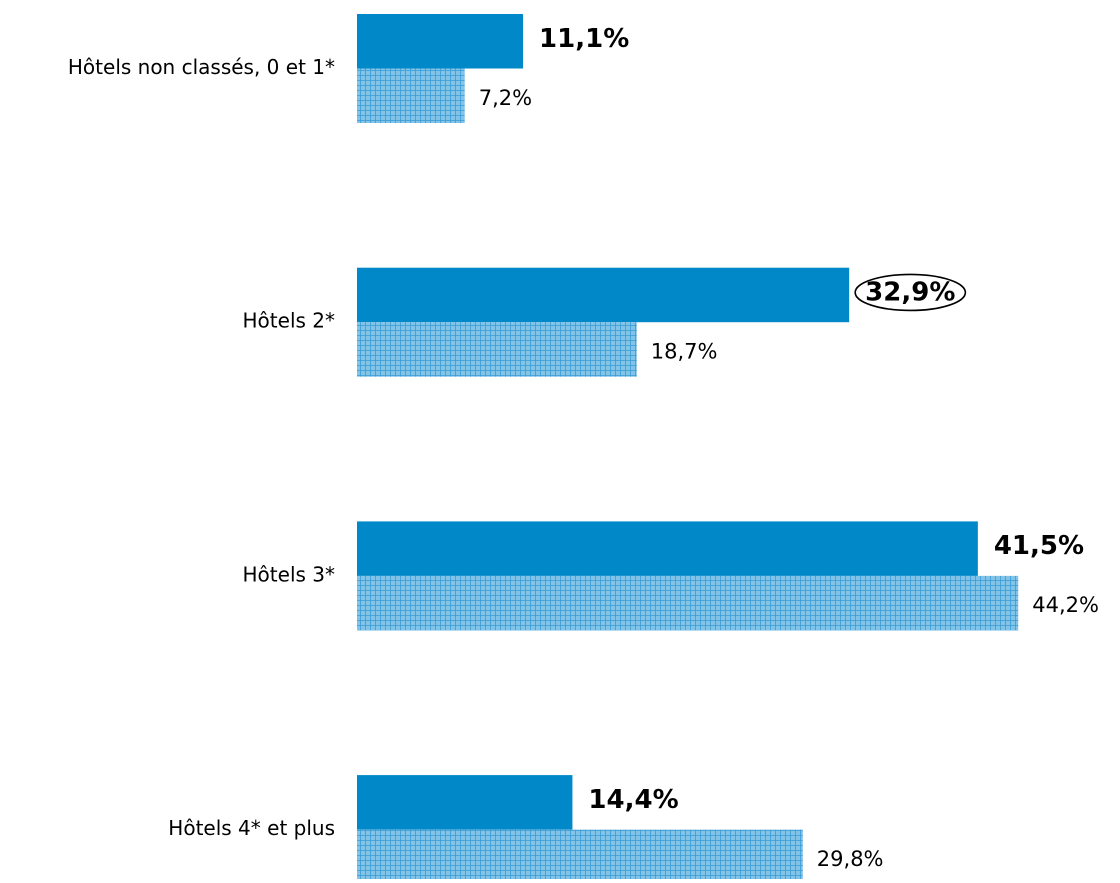 Image resolution: width=1120 pixels, height=883 pixels. Describe the element at coordinates (289, 321) in the screenshot. I see `category-label: Hôtels 2*` at that location.